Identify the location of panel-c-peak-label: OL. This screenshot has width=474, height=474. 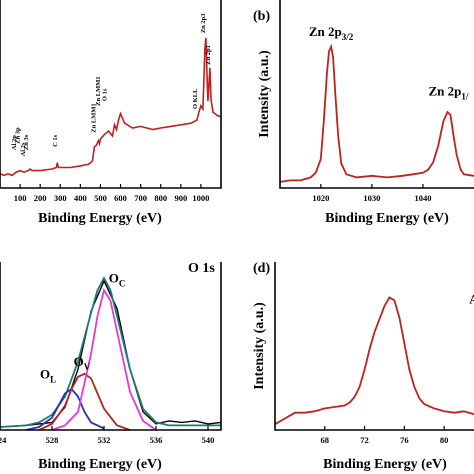
(48, 375).